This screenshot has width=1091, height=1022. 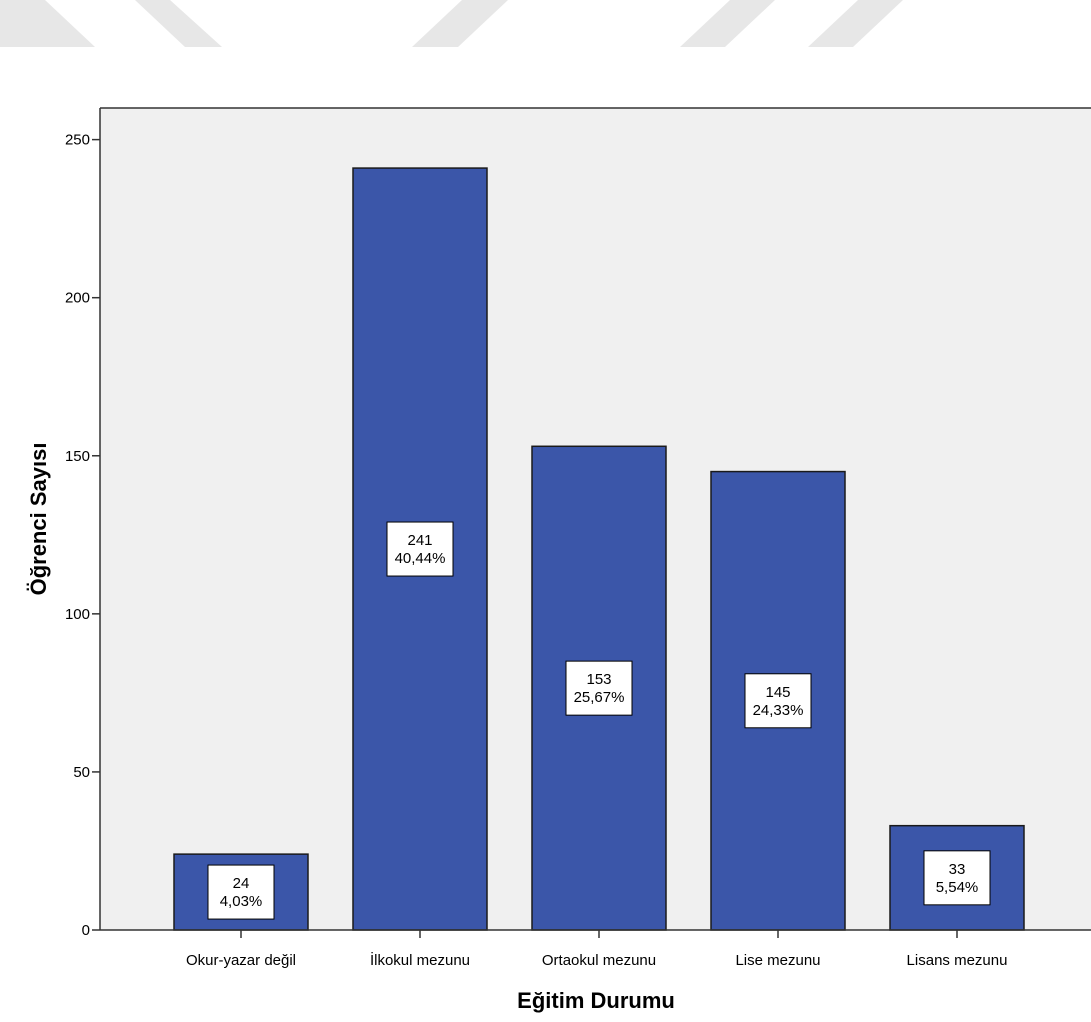 I want to click on data-label-percent: 24,33%, so click(x=778, y=710).